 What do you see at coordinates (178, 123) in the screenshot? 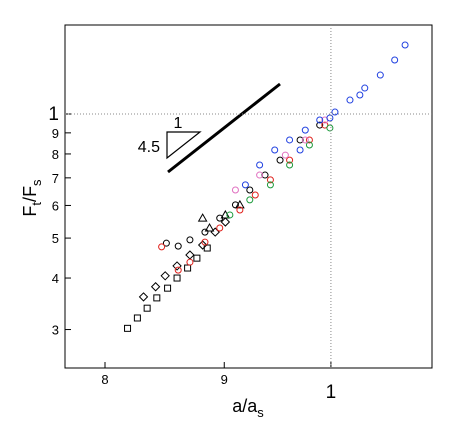
I see `slope-label: 1` at bounding box center [178, 123].